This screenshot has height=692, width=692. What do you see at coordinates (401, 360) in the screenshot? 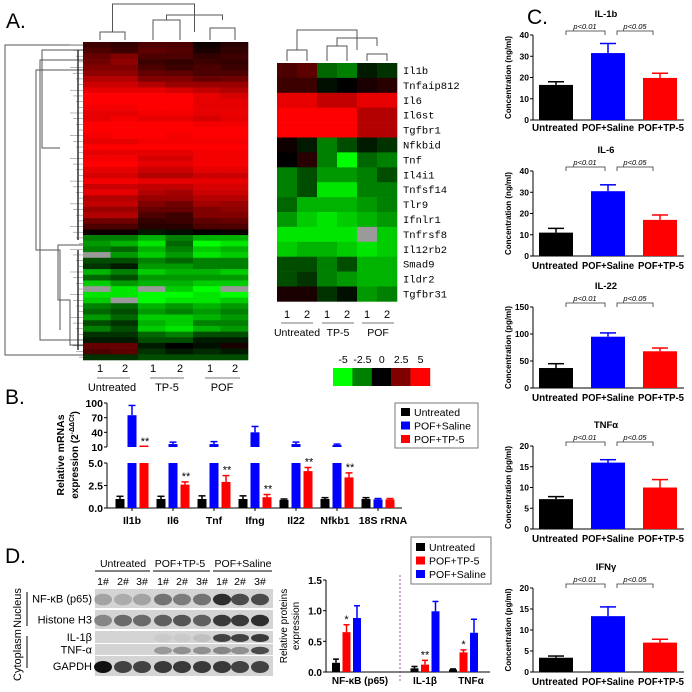
I see `color-scale-tick: 2.5` at bounding box center [401, 360].